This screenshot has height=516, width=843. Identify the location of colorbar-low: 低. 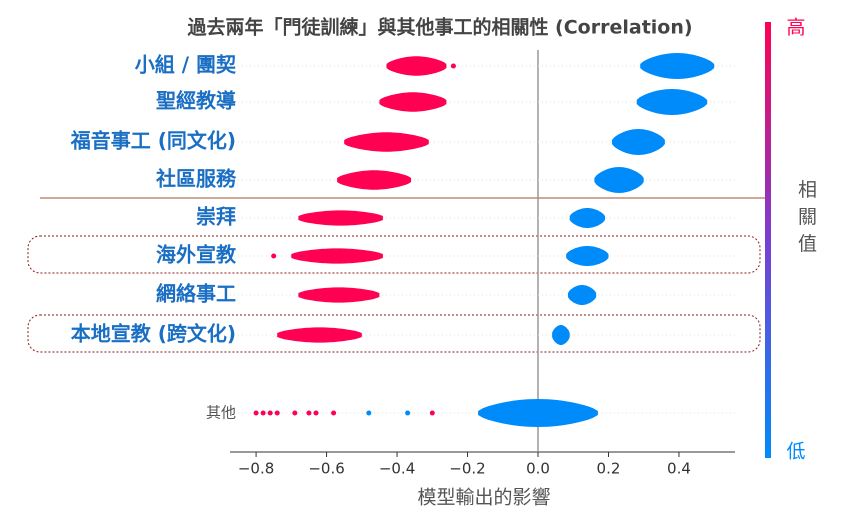
(795, 452).